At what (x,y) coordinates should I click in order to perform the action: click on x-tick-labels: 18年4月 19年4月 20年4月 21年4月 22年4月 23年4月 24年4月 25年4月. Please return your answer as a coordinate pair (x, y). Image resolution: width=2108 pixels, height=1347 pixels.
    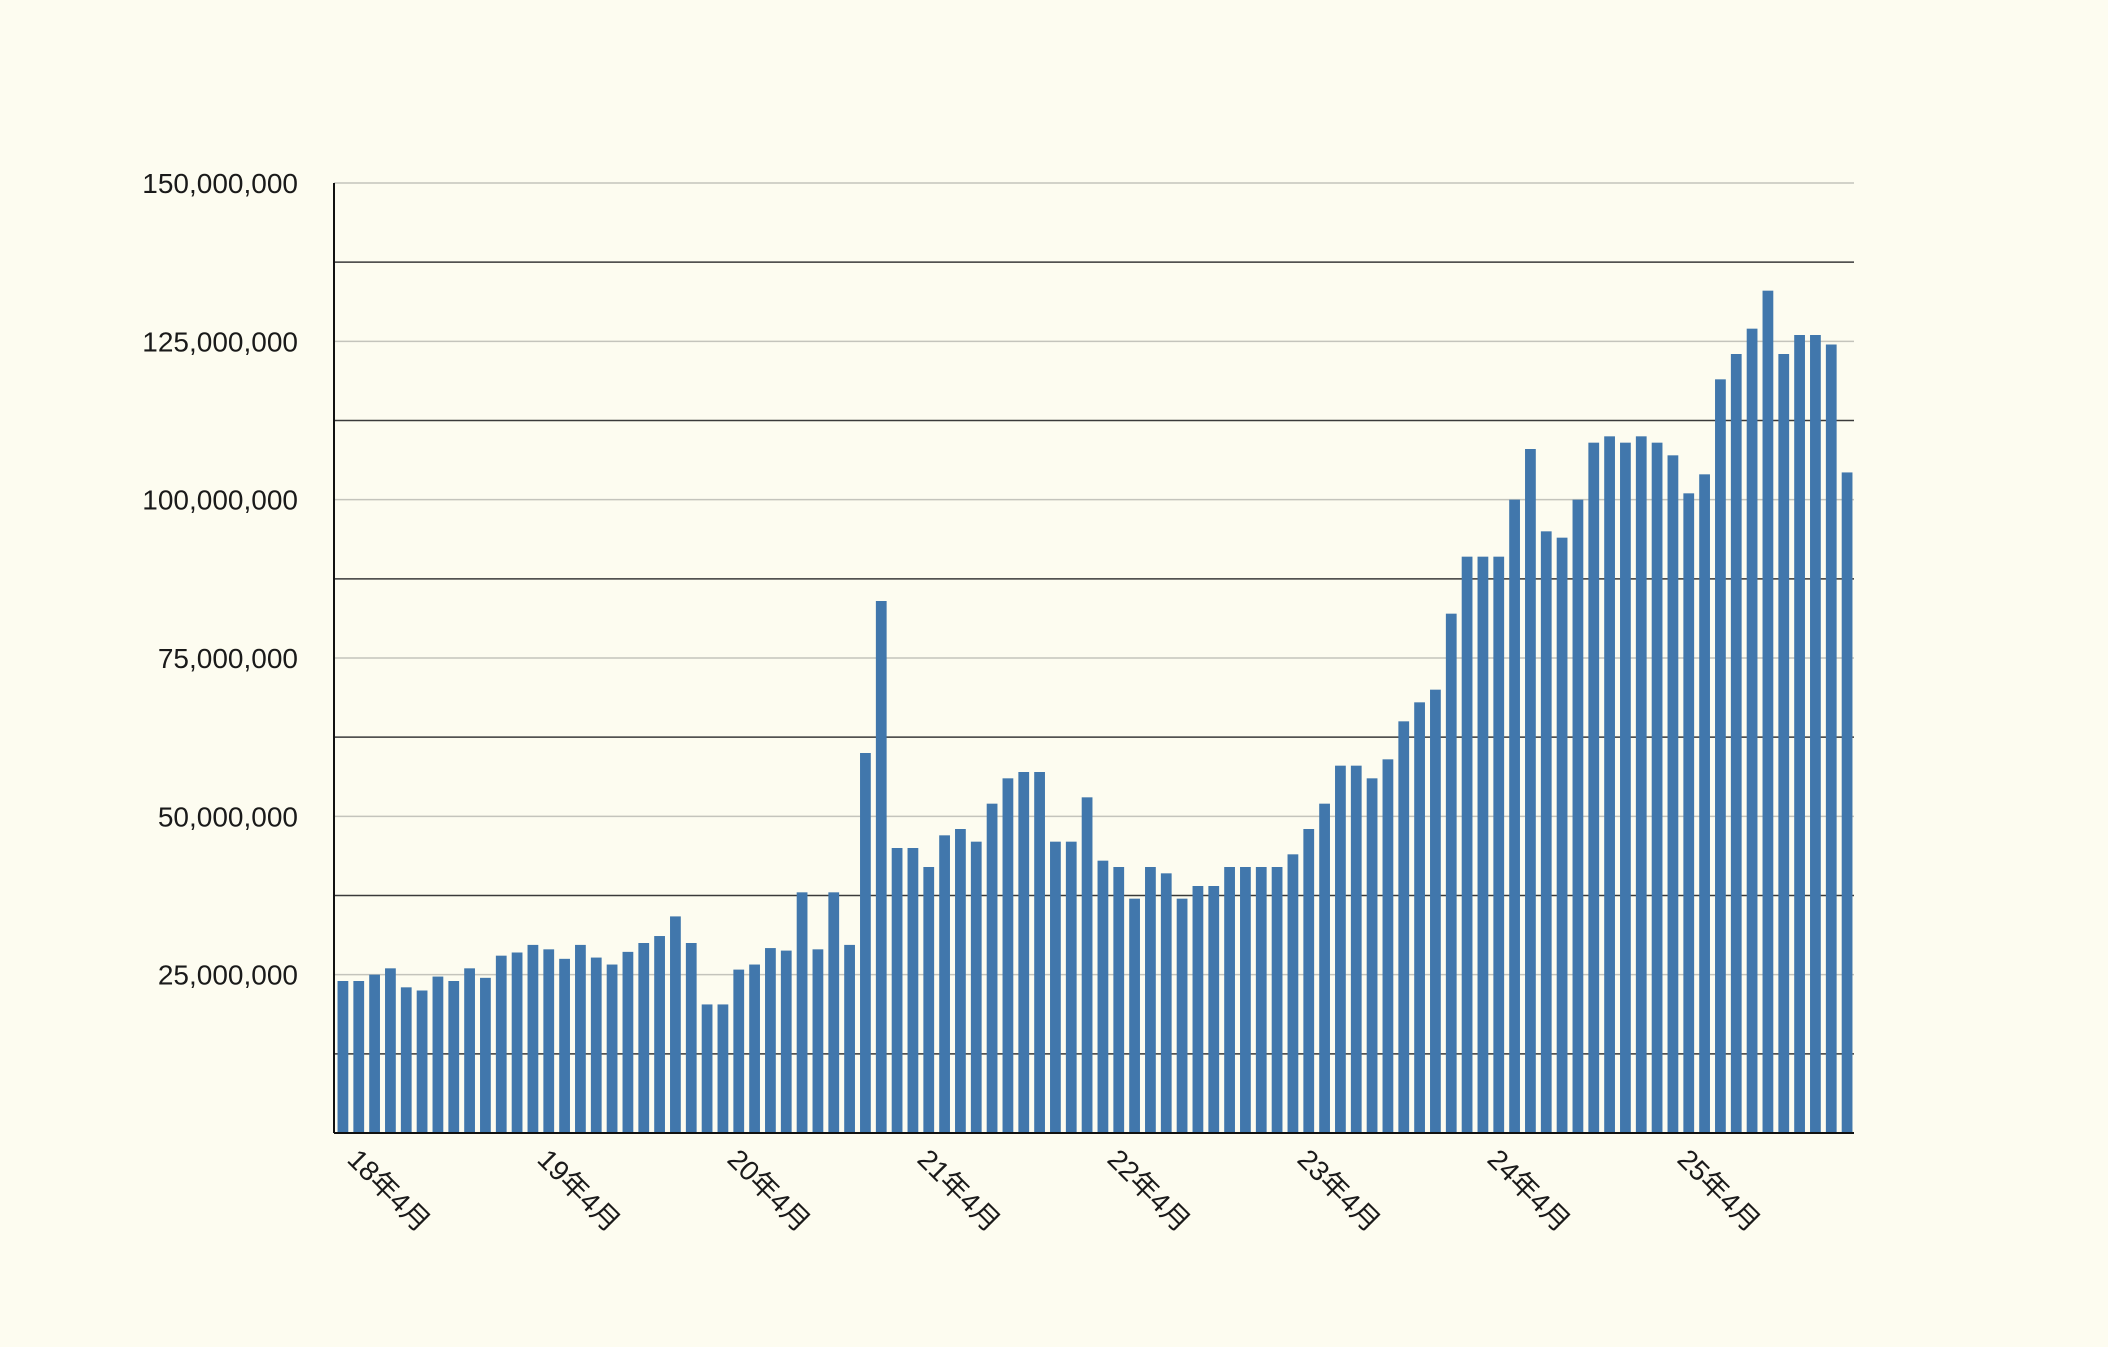
    Looking at the image, I should click on (1054, 1190).